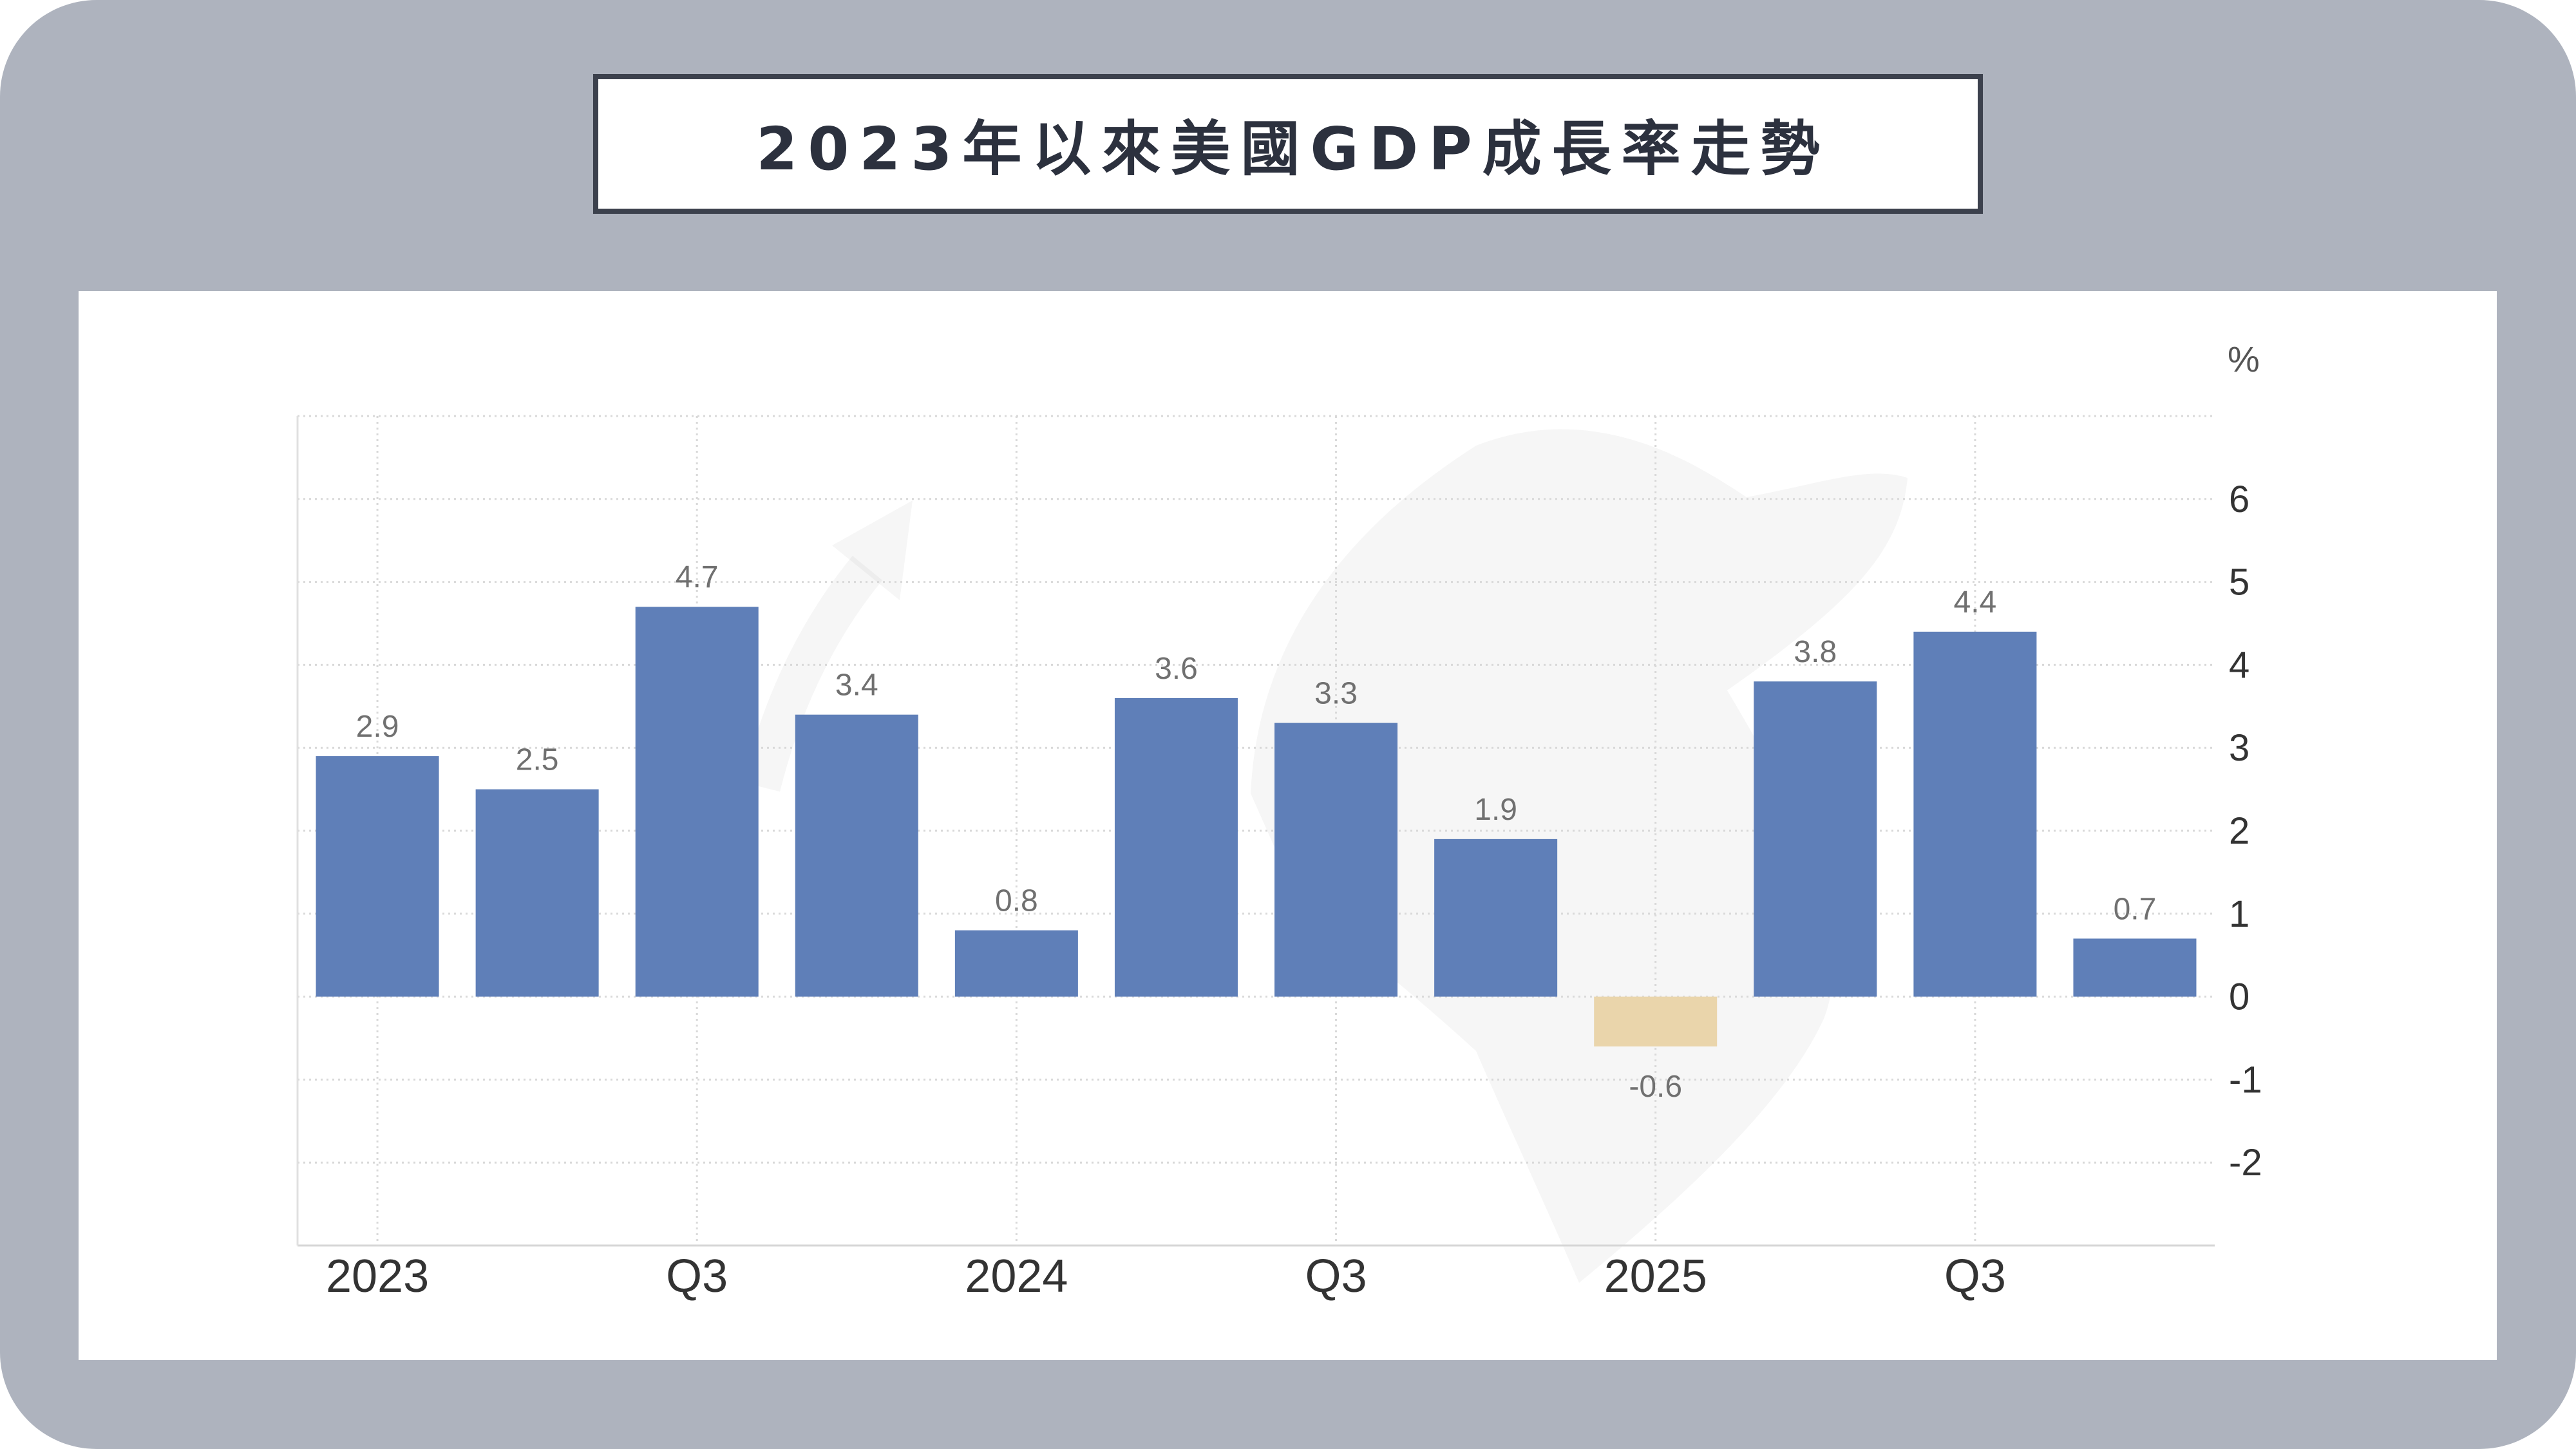  Describe the element at coordinates (378, 1276) in the screenshot. I see `x-tick-label: 2023` at that location.